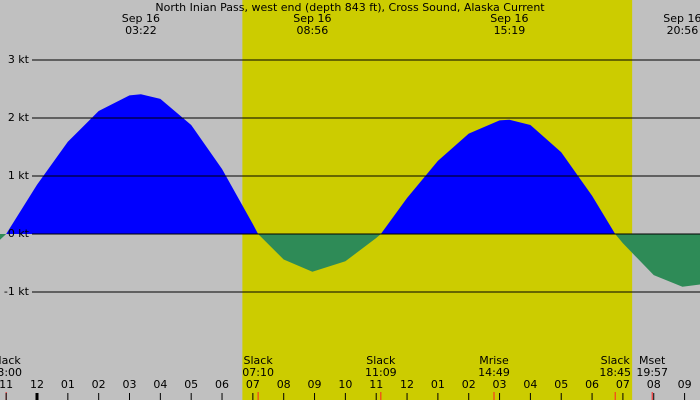  I want to click on extreme-time: 08:56, so click(313, 30).